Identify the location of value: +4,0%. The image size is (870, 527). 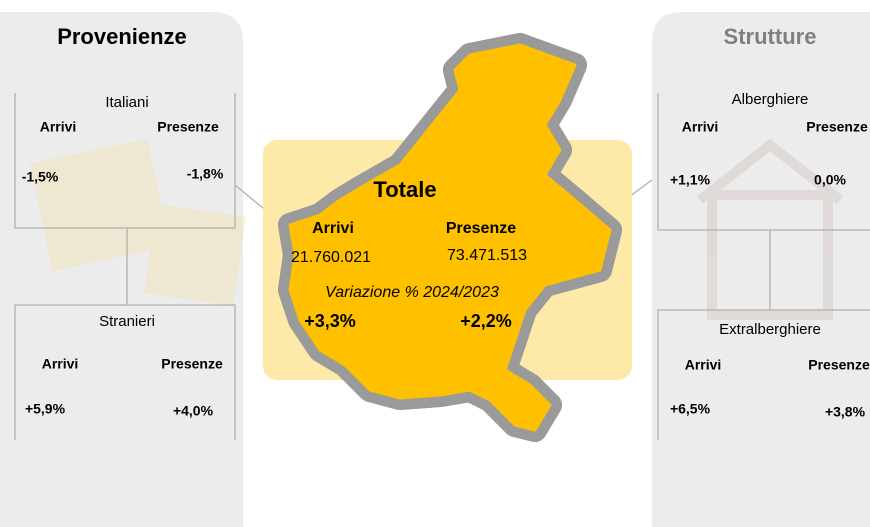
(193, 411).